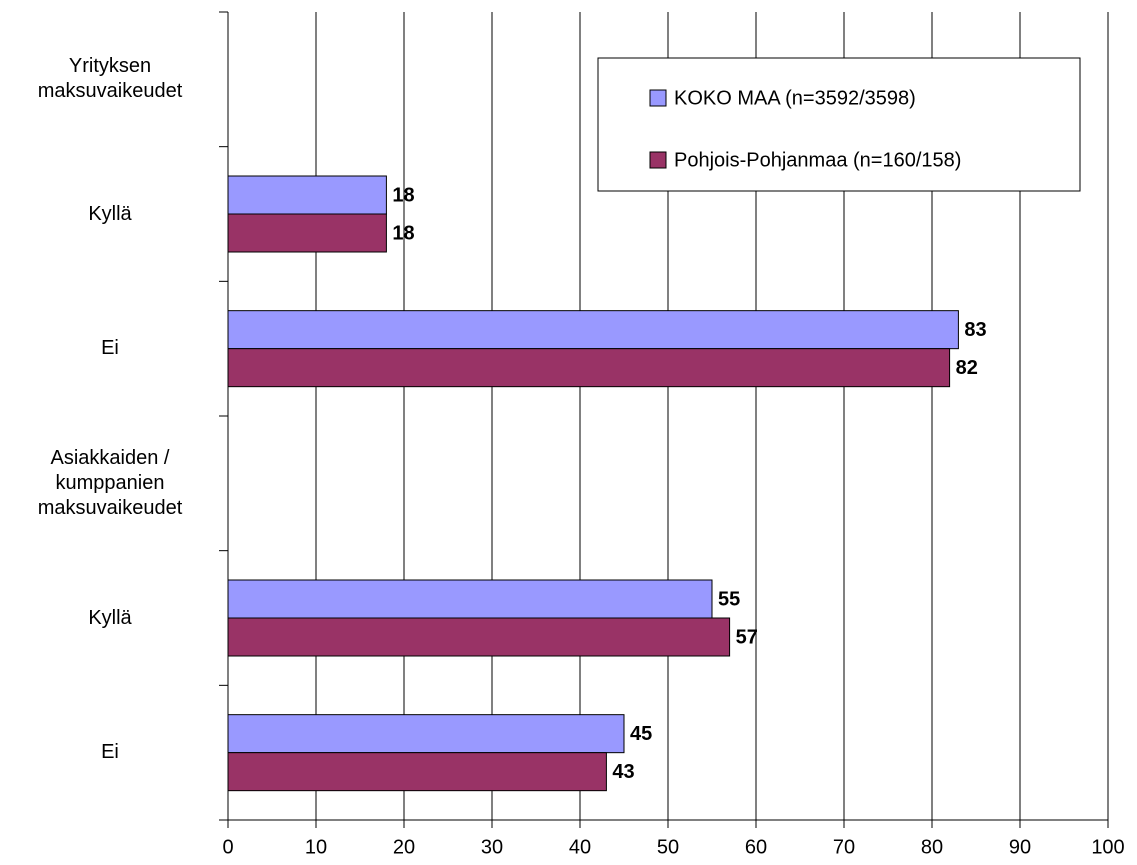  Describe the element at coordinates (844, 847) in the screenshot. I see `x-tick-label: 70` at that location.